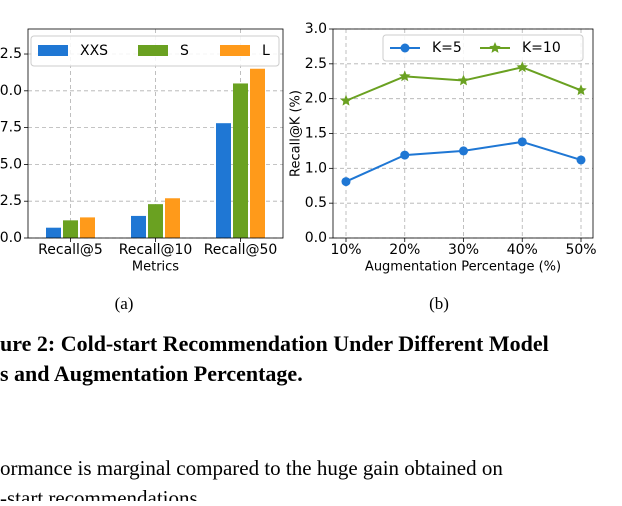 This screenshot has height=506, width=622. I want to click on x-tick-label: Recall@10, so click(156, 250).